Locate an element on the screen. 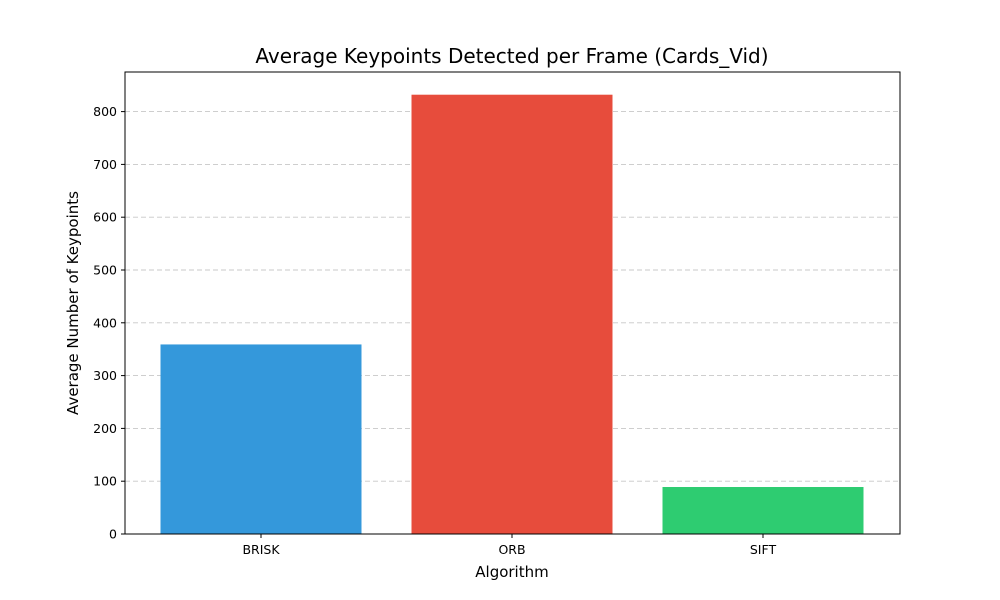  y-tick-label: 100 is located at coordinates (105, 481).